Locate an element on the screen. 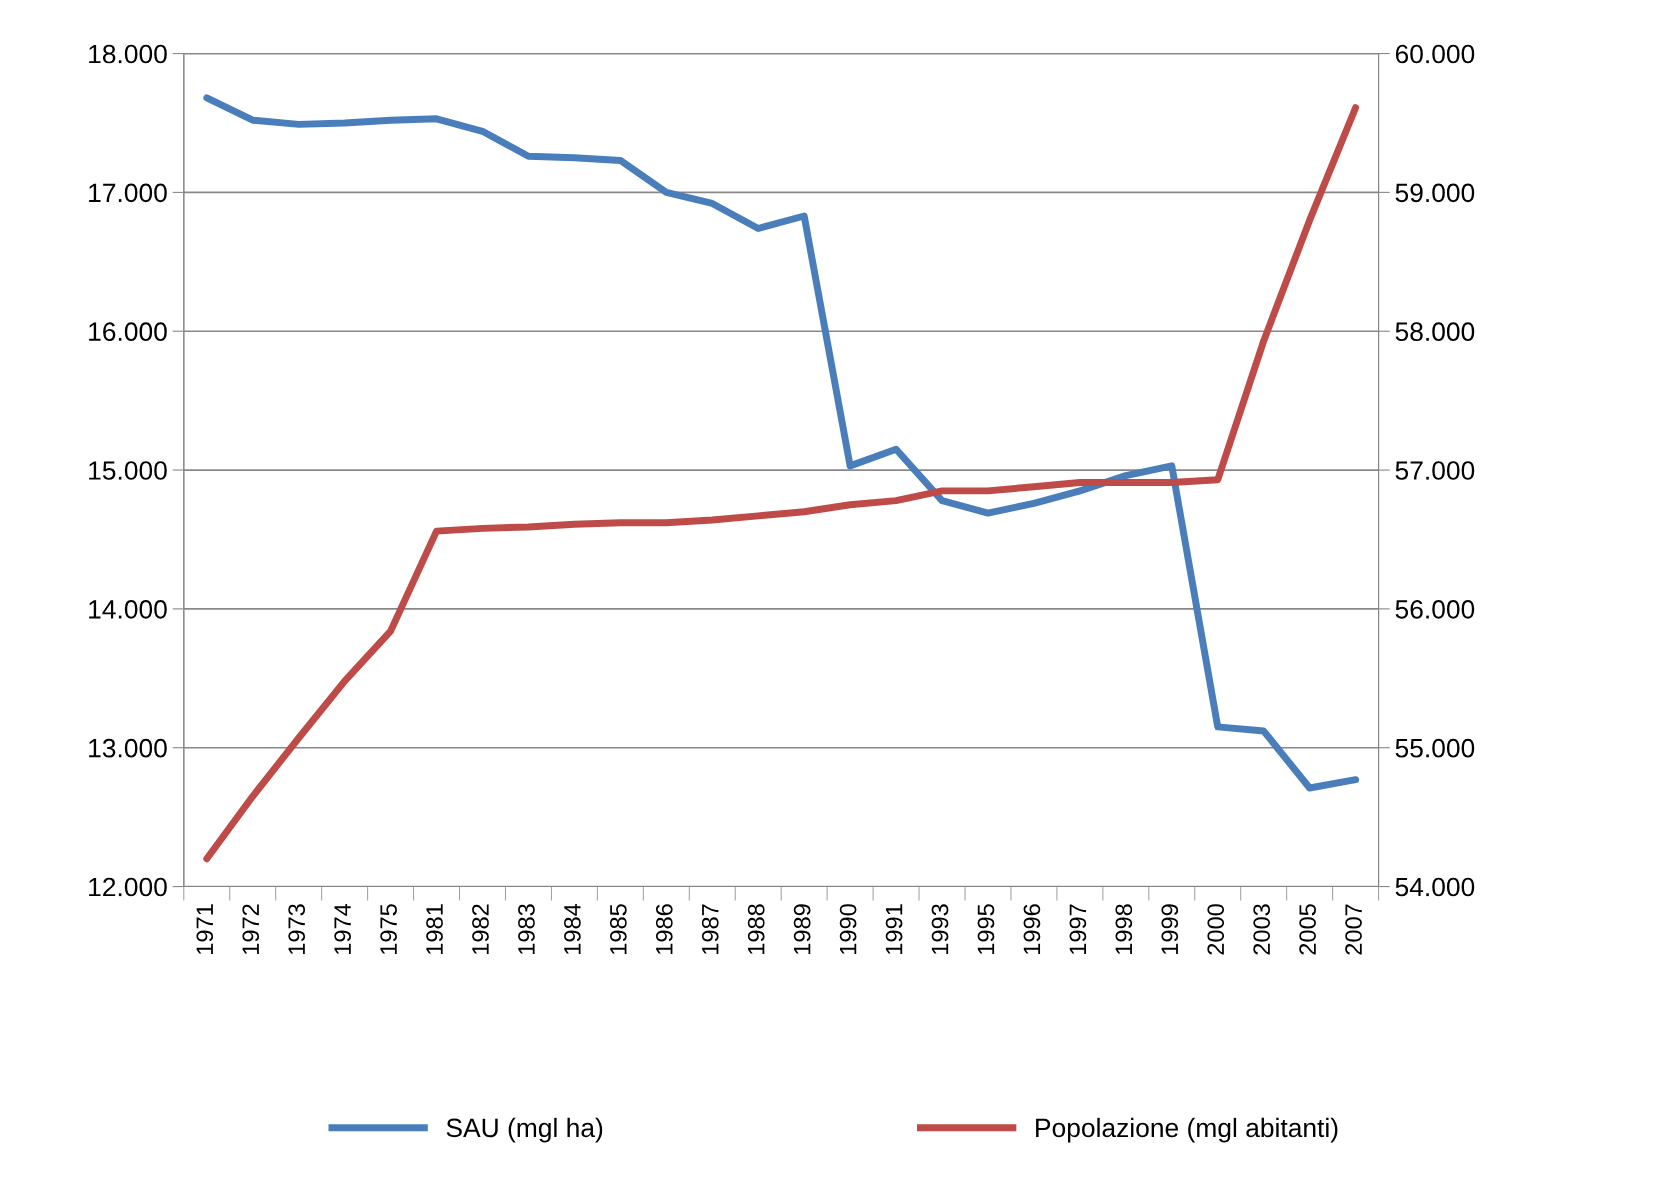 This screenshot has width=1671, height=1190. x-tick-label: 1993 is located at coordinates (940, 929).